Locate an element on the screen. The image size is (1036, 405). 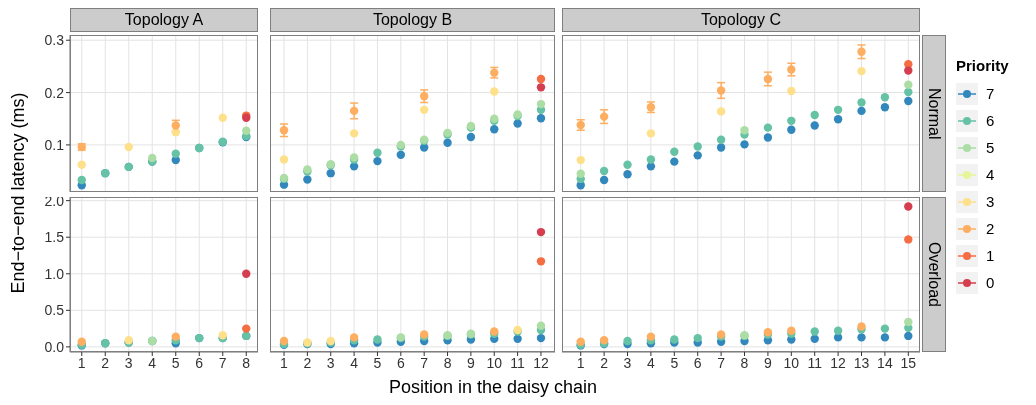
y-tick-label: 0.5 is located at coordinates (54, 310).